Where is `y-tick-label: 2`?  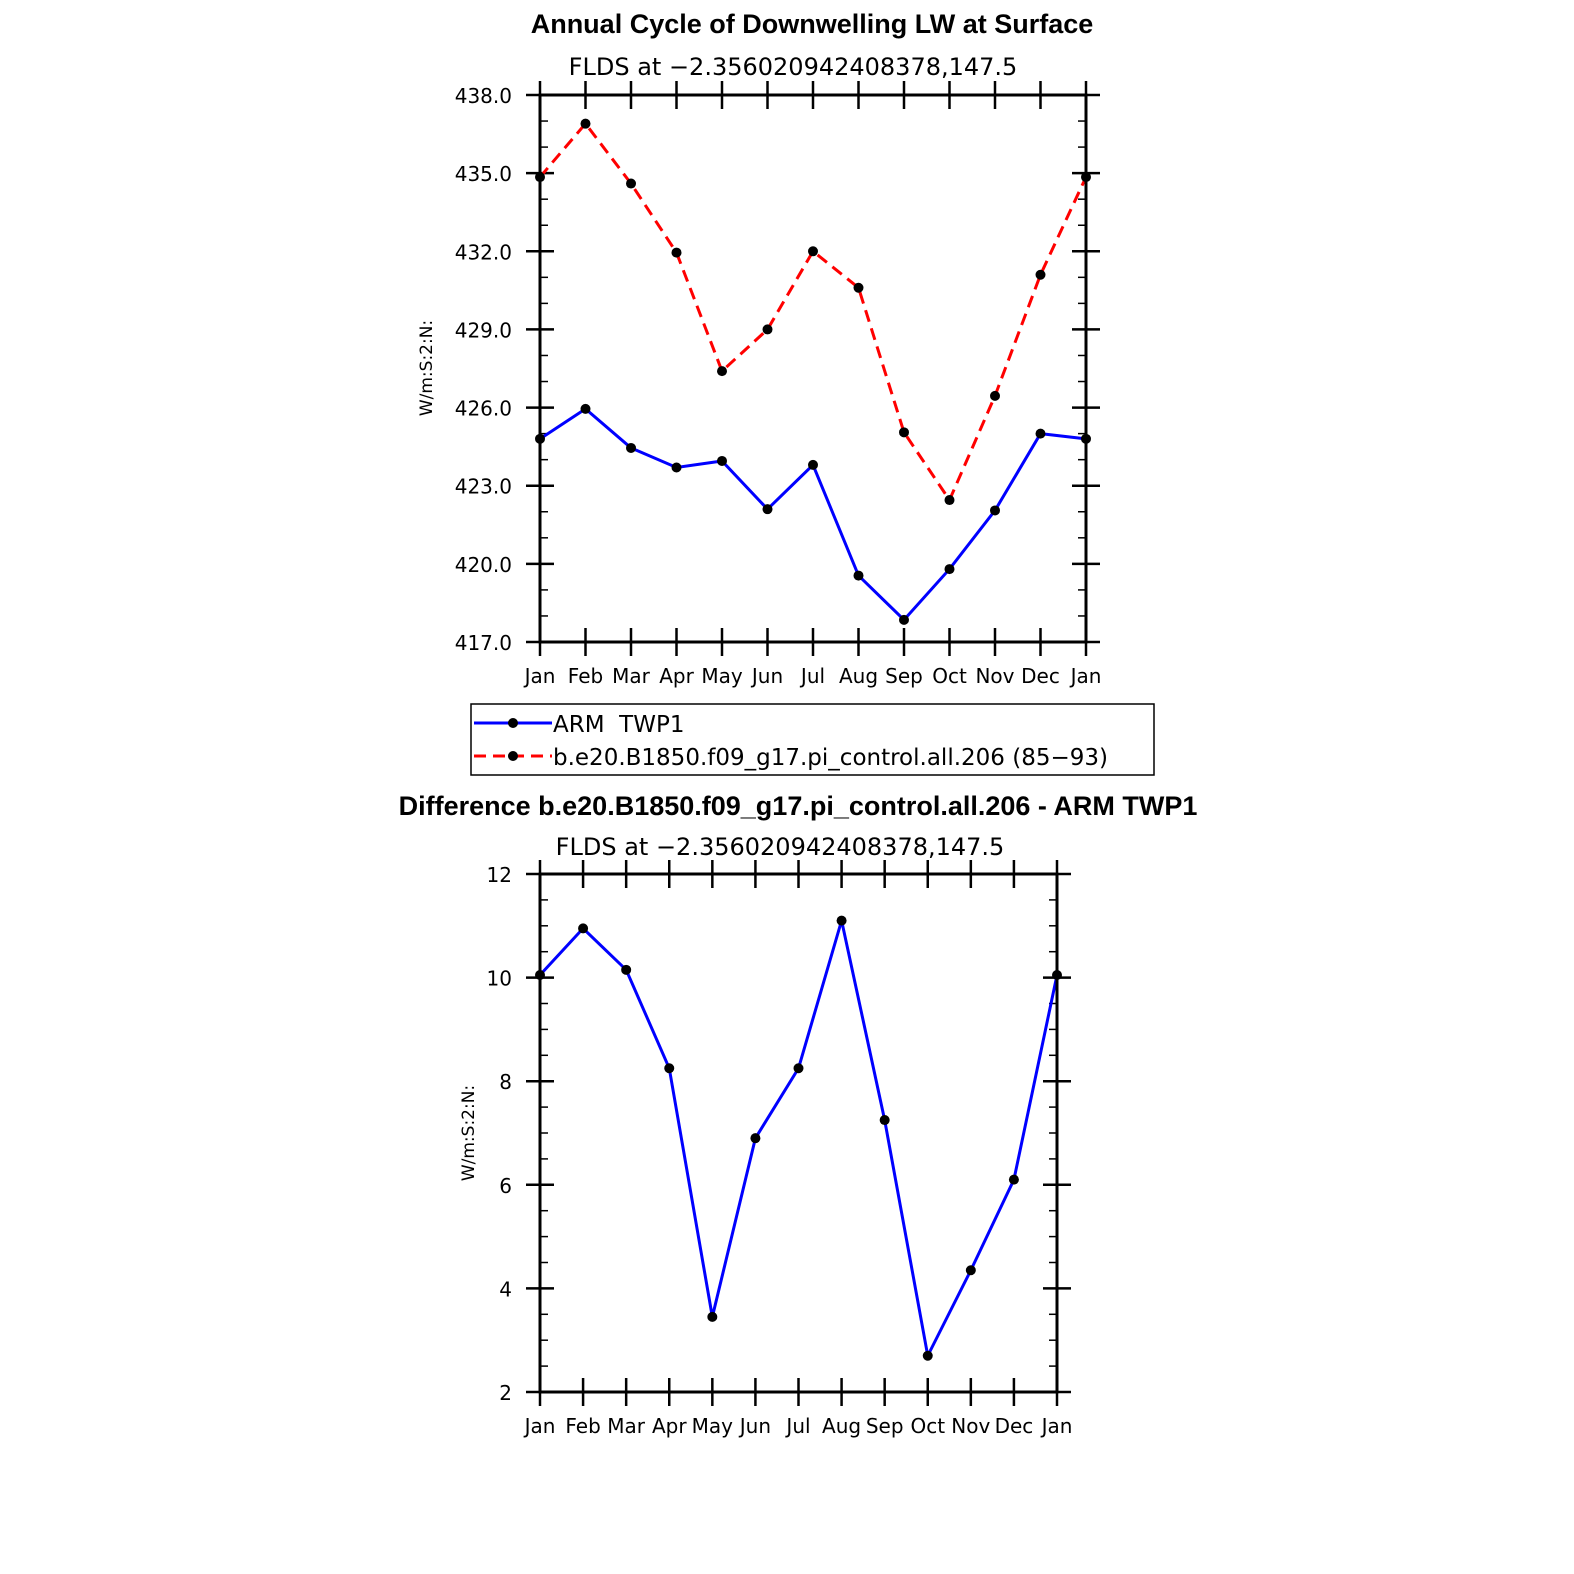
y-tick-label: 2 is located at coordinates (505, 1393).